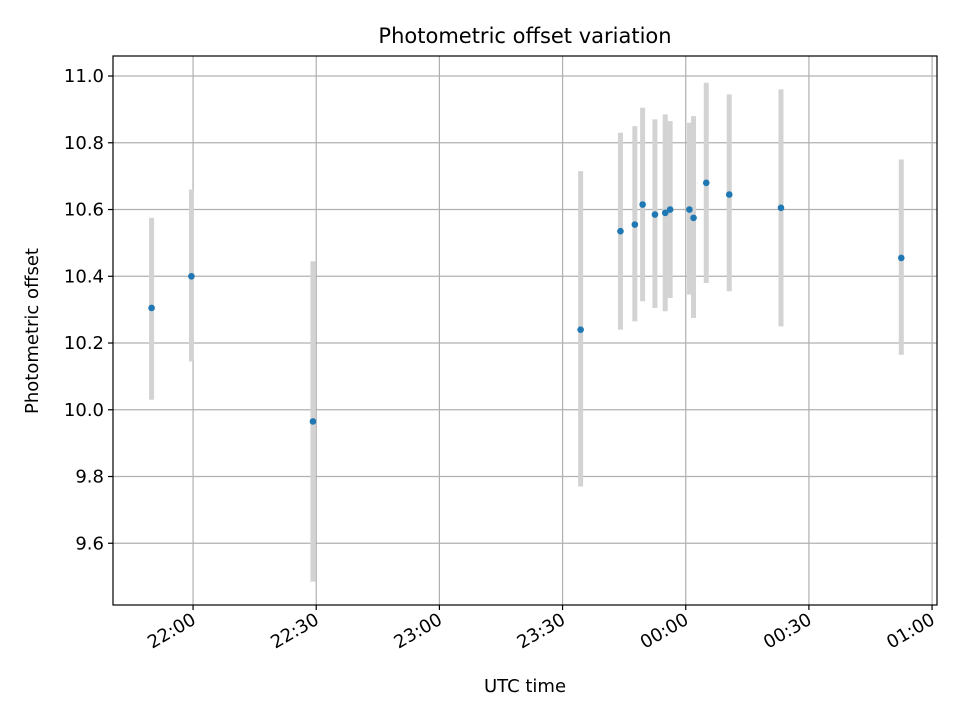  I want to click on x-axis-label: UTC time, so click(525, 686).